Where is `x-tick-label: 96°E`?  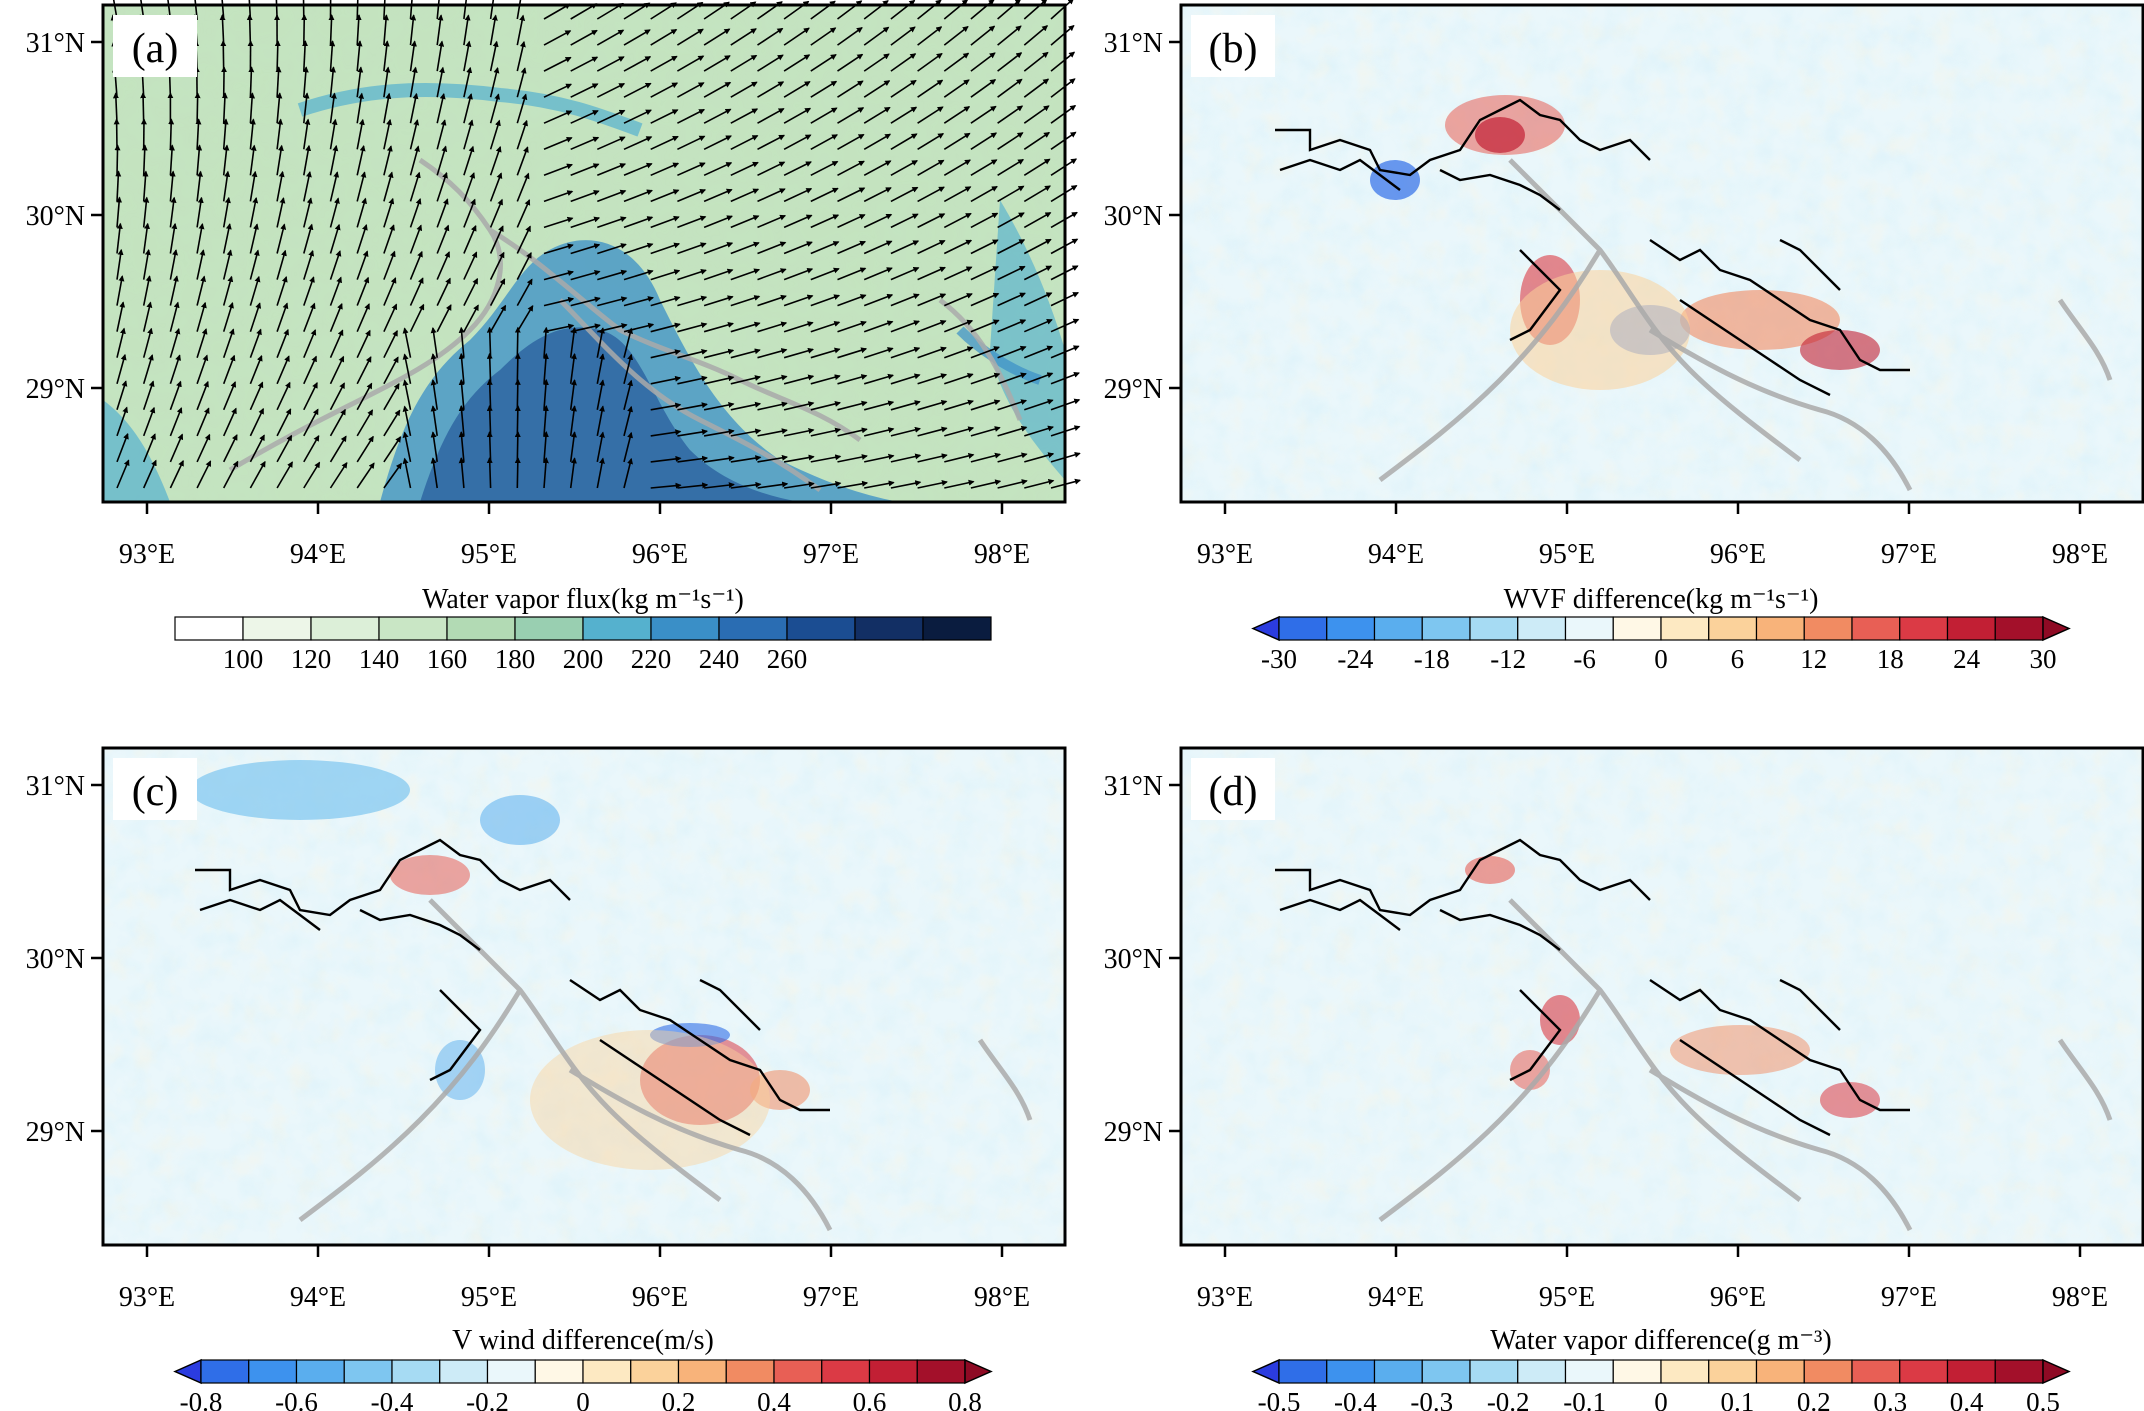
x-tick-label: 96°E is located at coordinates (660, 1297).